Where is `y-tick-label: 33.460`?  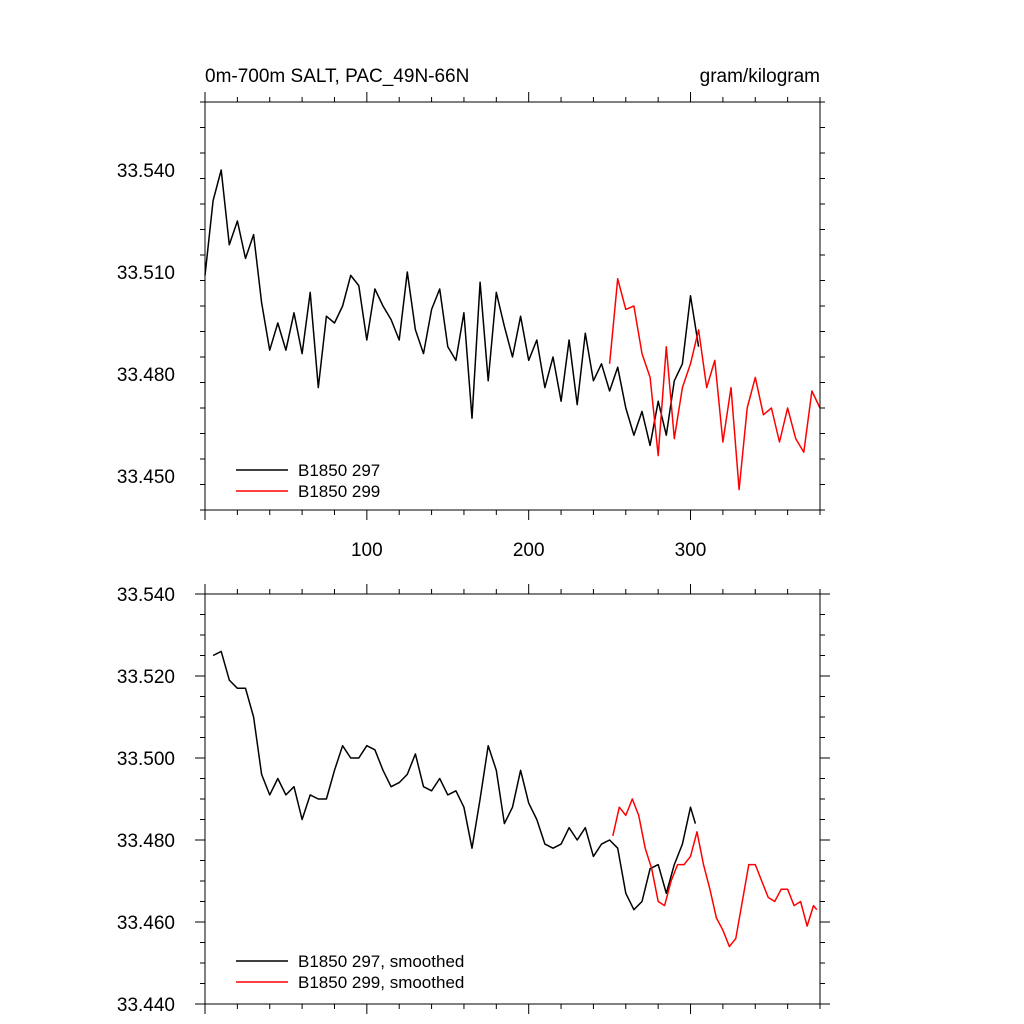 y-tick-label: 33.460 is located at coordinates (146, 923).